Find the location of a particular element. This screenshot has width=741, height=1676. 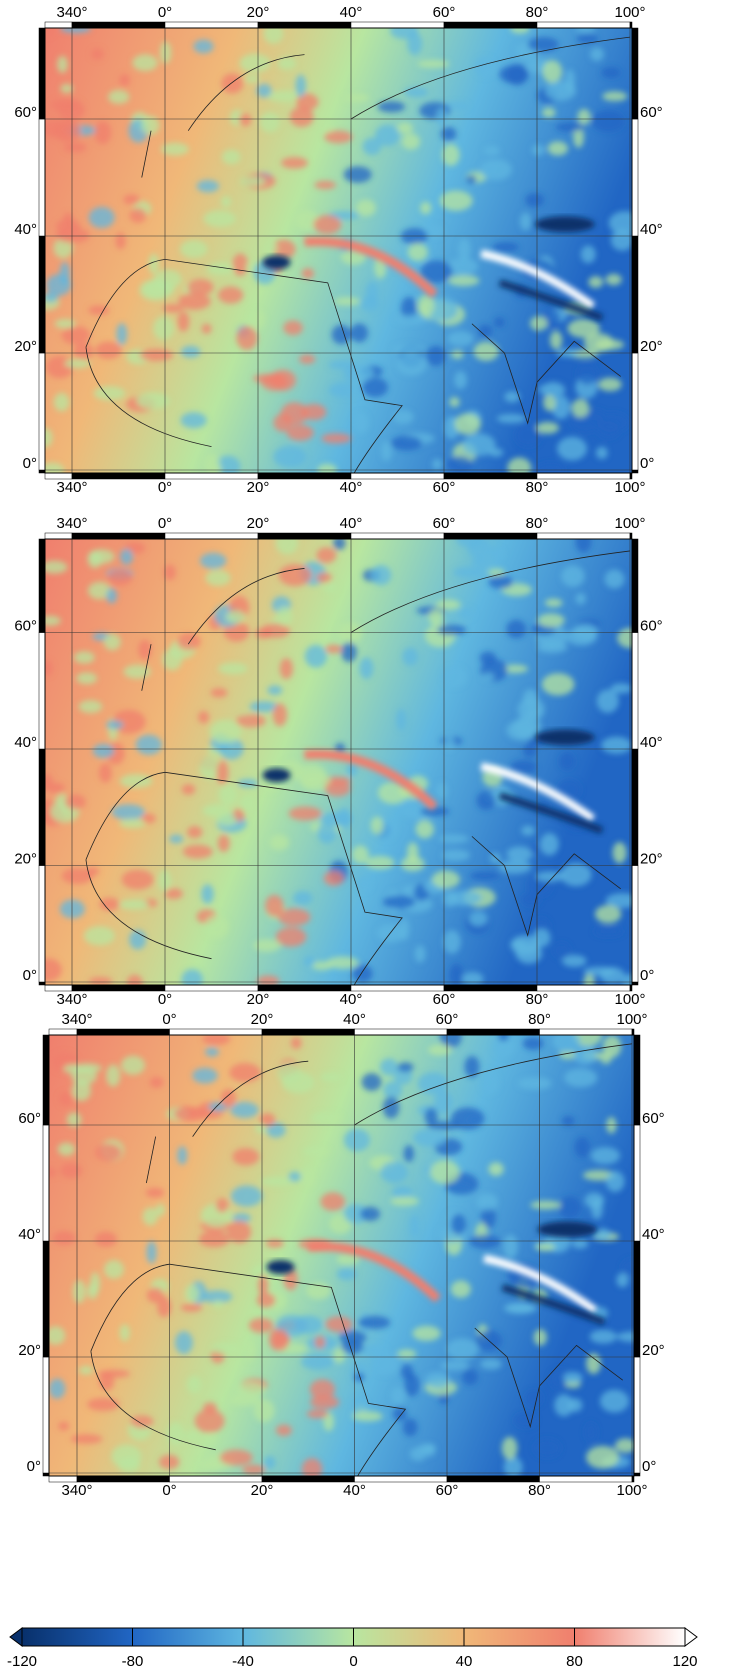

lat-label: 60° is located at coordinates (651, 112).